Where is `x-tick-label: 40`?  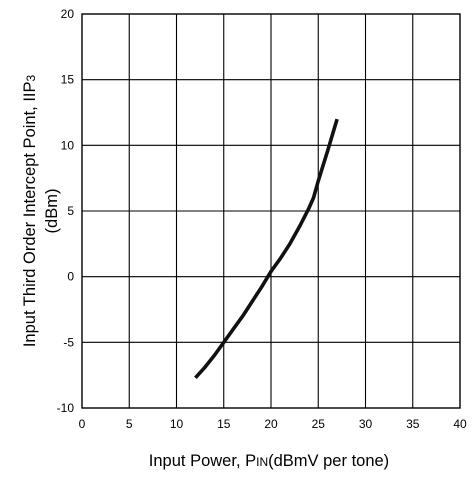 x-tick-label: 40 is located at coordinates (460, 424).